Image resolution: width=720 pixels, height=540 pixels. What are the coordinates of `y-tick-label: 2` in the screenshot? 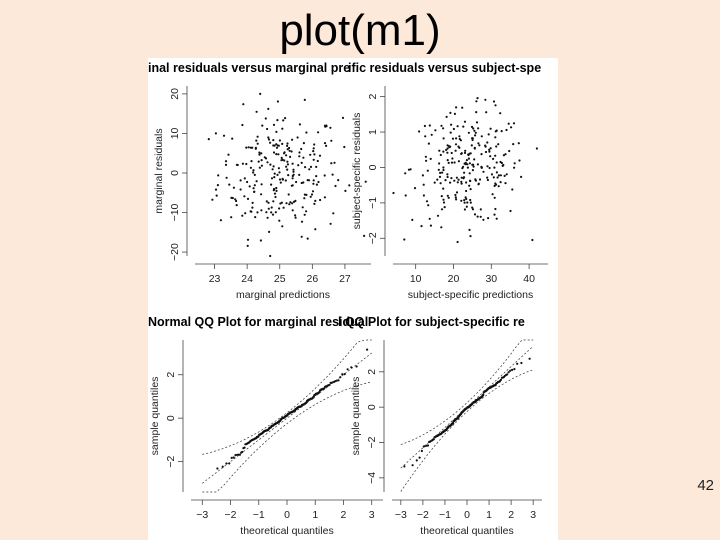 It's located at (171, 375).